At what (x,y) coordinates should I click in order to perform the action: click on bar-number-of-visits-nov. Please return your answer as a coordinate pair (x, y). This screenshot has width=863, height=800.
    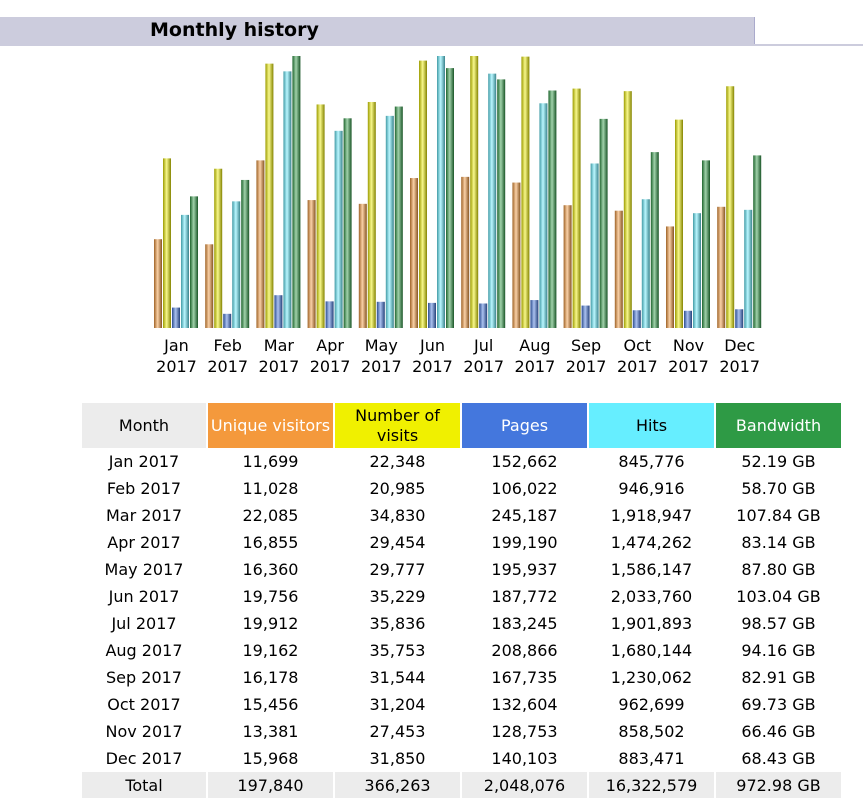
    Looking at the image, I should click on (679, 223).